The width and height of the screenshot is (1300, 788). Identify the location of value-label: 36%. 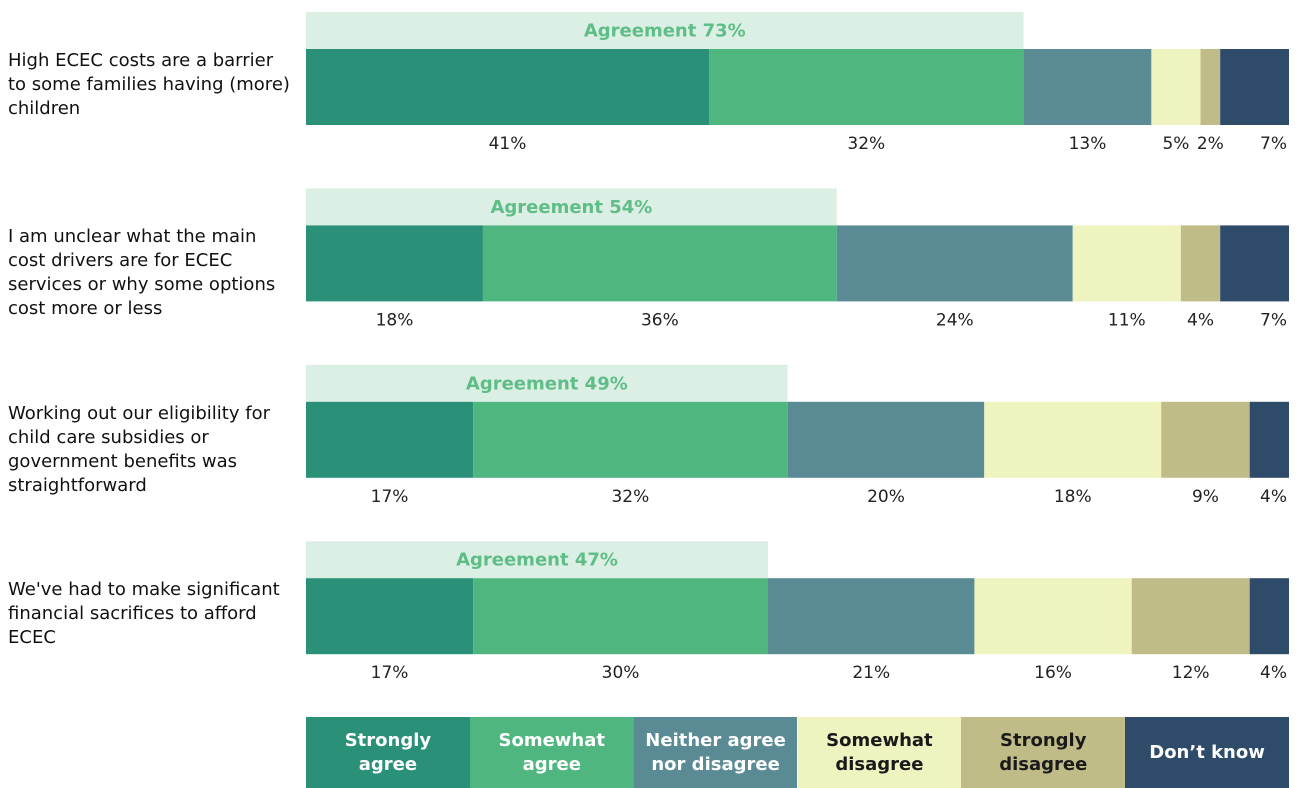
(660, 320).